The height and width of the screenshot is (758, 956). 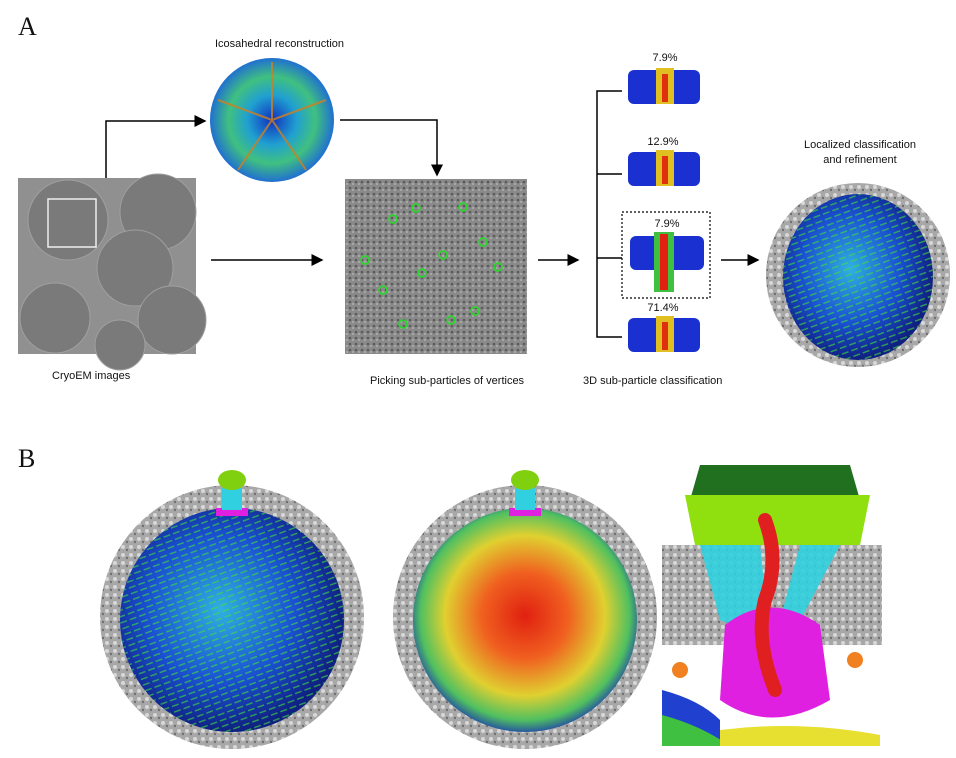 I want to click on selected-class-box, so click(x=666, y=255).